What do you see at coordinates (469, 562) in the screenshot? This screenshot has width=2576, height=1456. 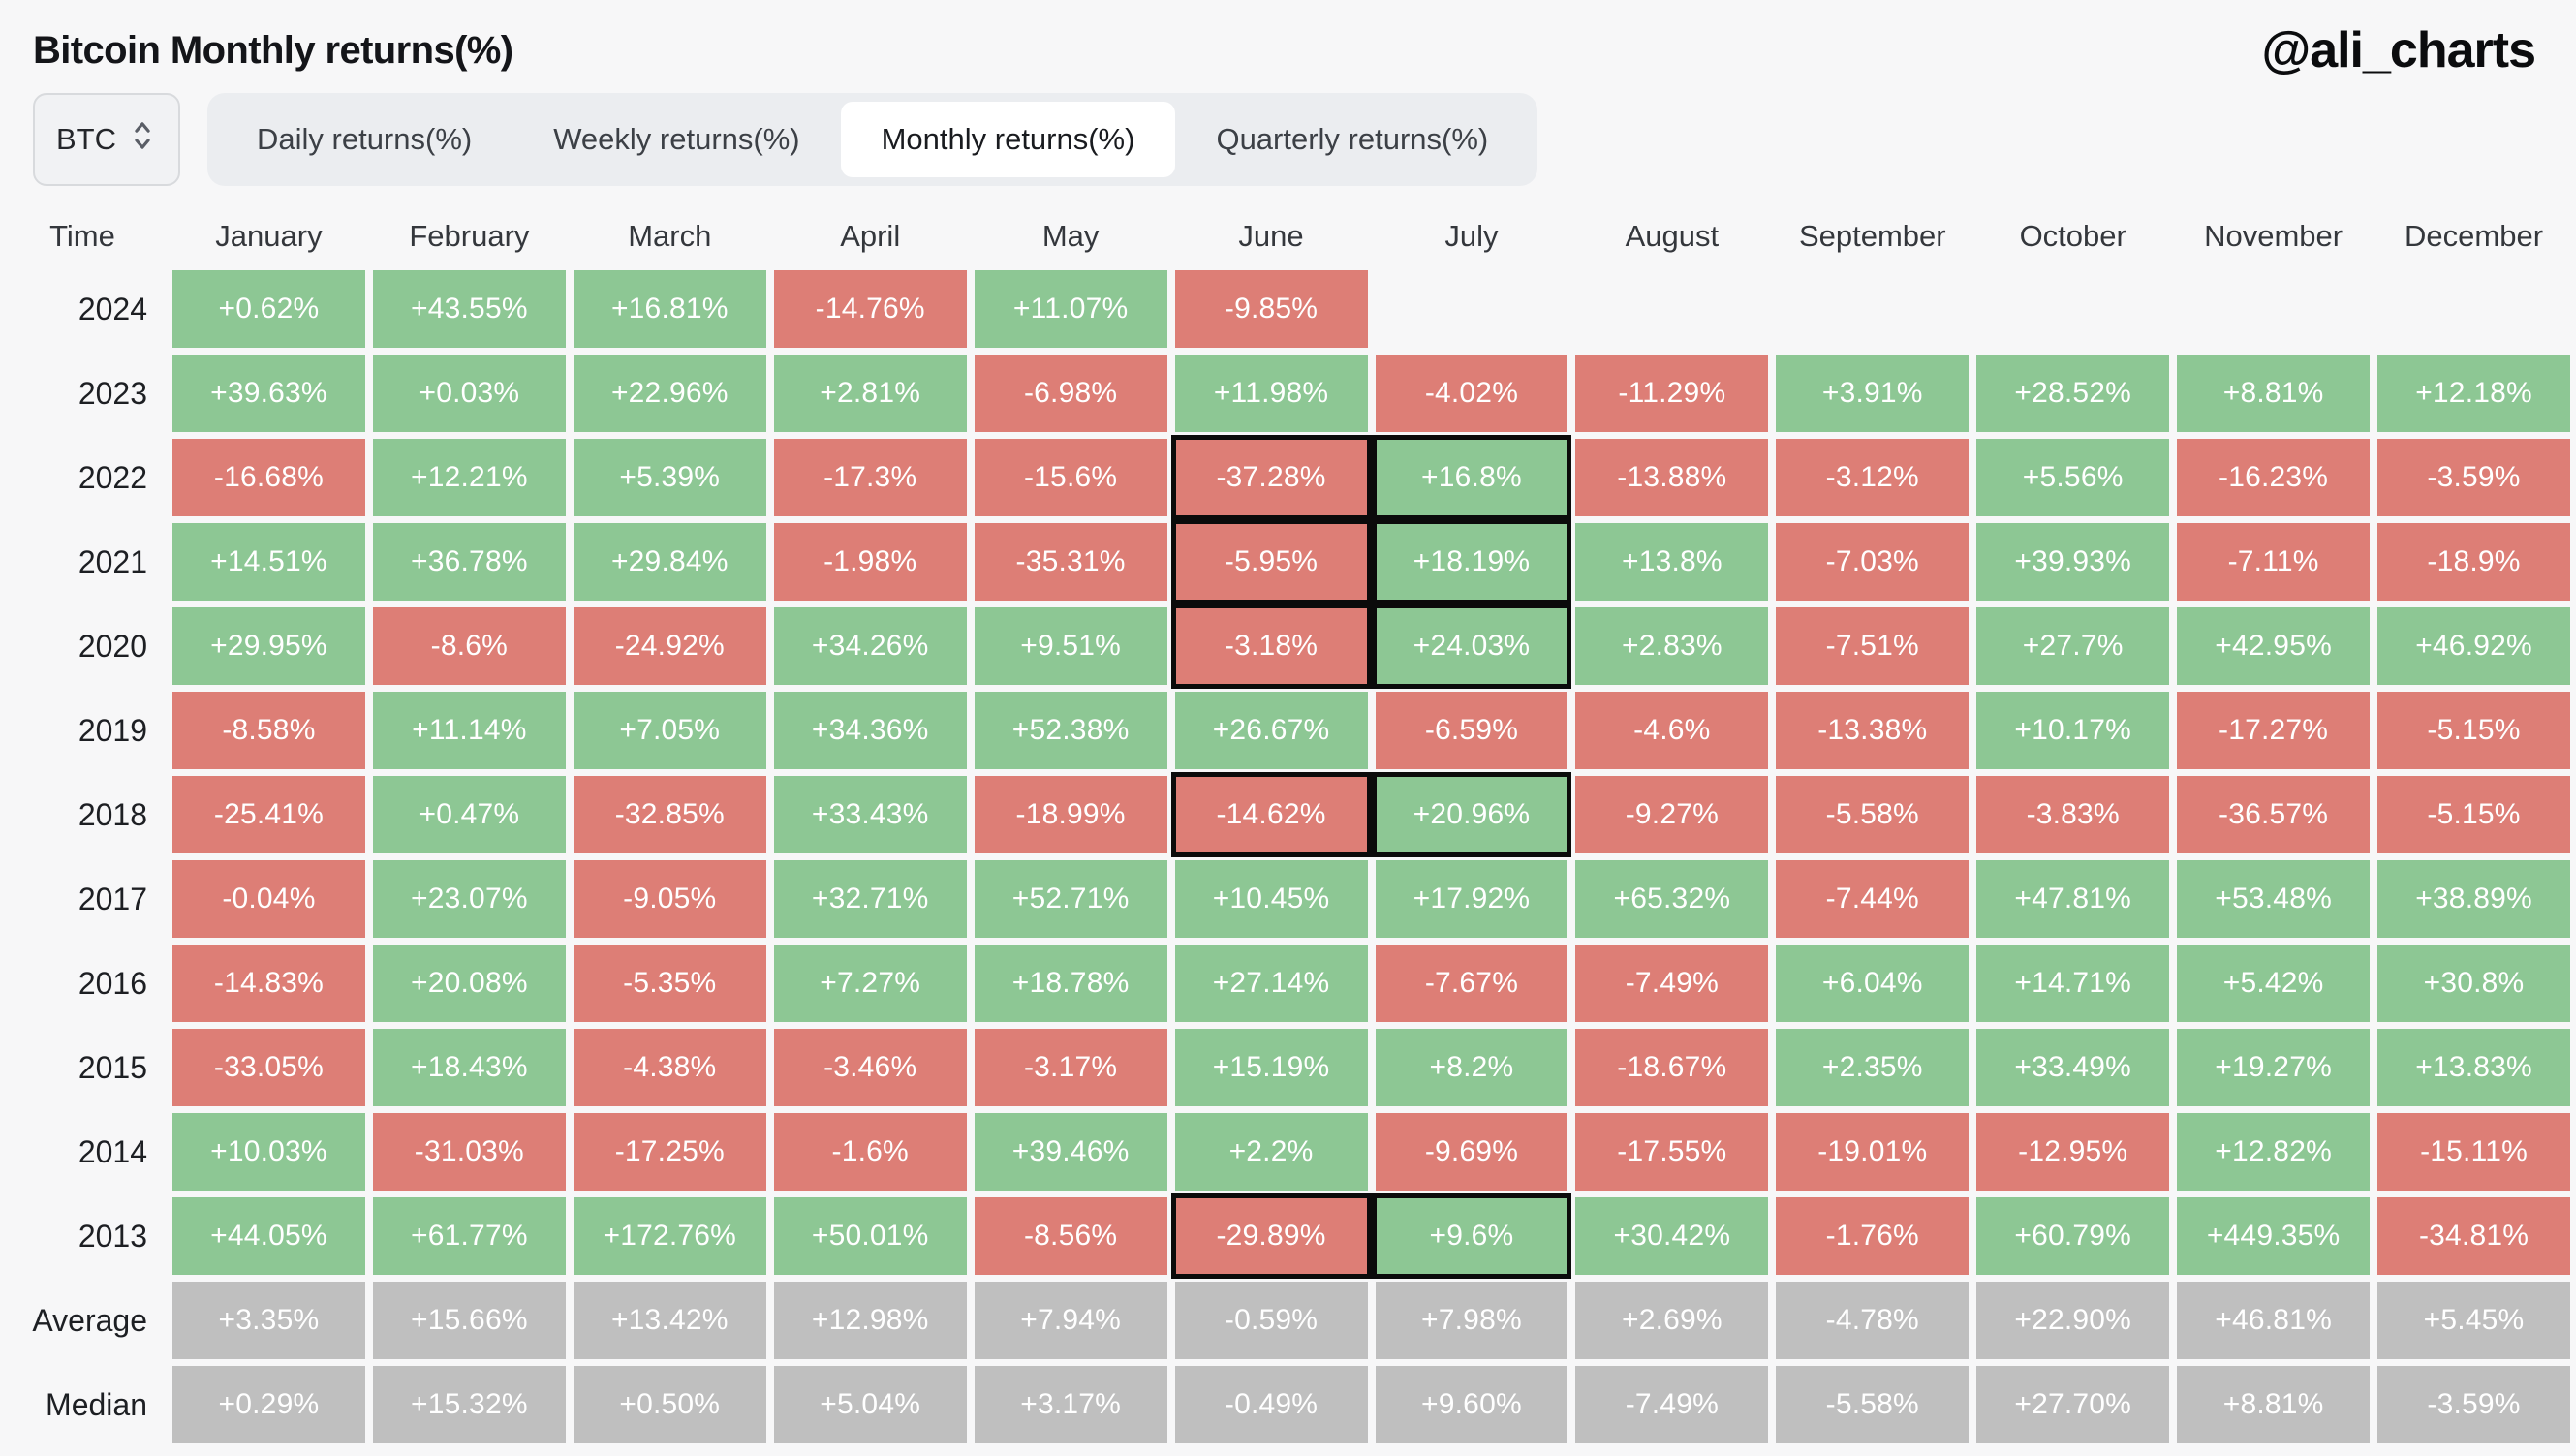 I see `cell-2021-february: +36.78%` at bounding box center [469, 562].